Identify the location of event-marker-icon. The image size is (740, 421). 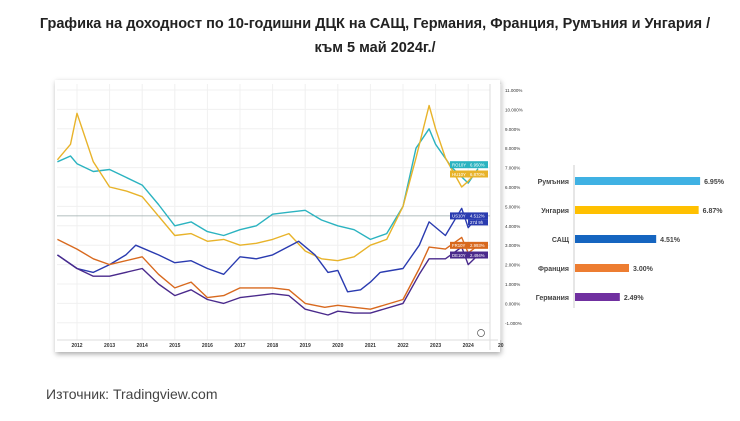
(481, 333).